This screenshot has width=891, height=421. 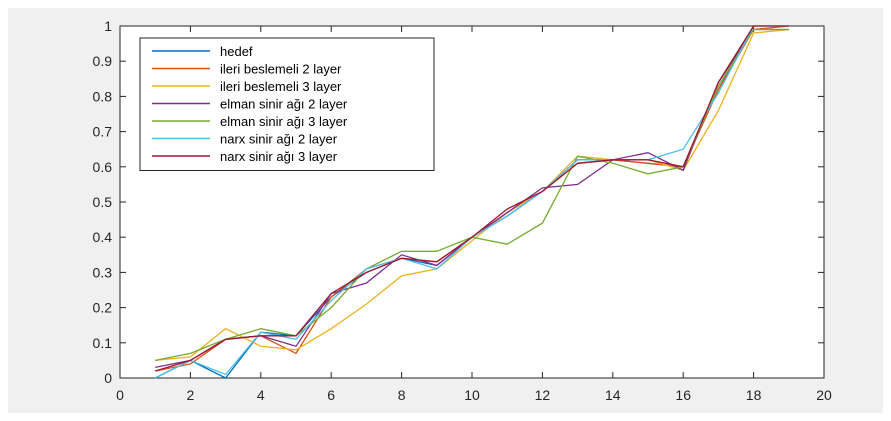 What do you see at coordinates (683, 395) in the screenshot?
I see `x-tick-label: 16` at bounding box center [683, 395].